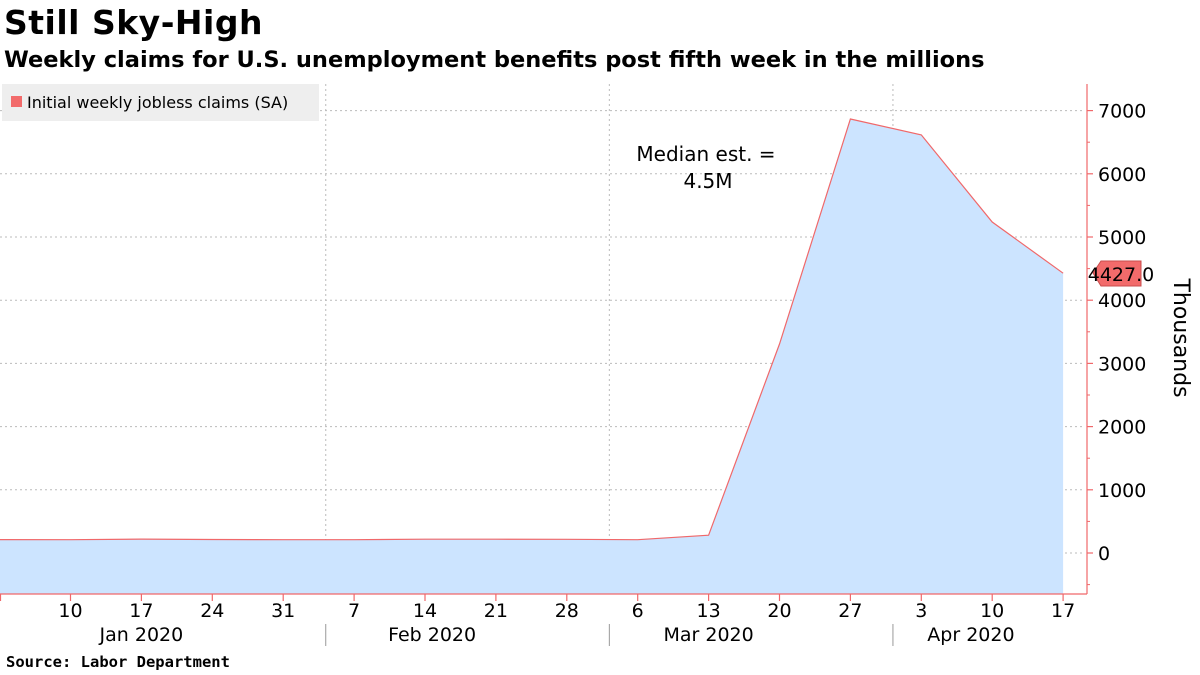  I want to click on legend-label: Initial weekly jobless claims (SA), so click(157, 102).